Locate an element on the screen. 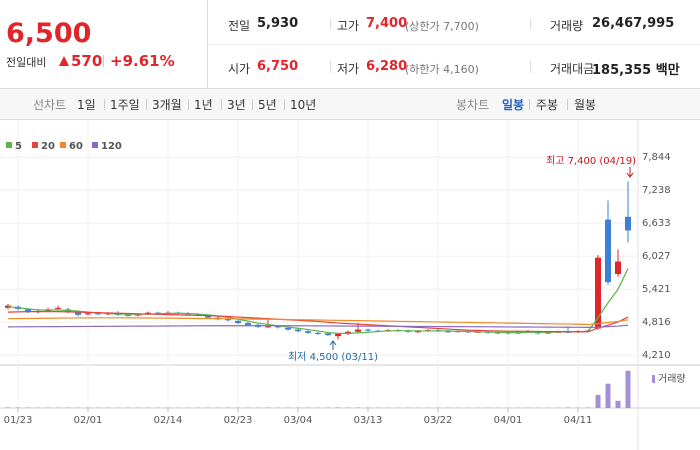 Image resolution: width=700 pixels, height=450 pixels. stat-value: 5,930 is located at coordinates (278, 23).